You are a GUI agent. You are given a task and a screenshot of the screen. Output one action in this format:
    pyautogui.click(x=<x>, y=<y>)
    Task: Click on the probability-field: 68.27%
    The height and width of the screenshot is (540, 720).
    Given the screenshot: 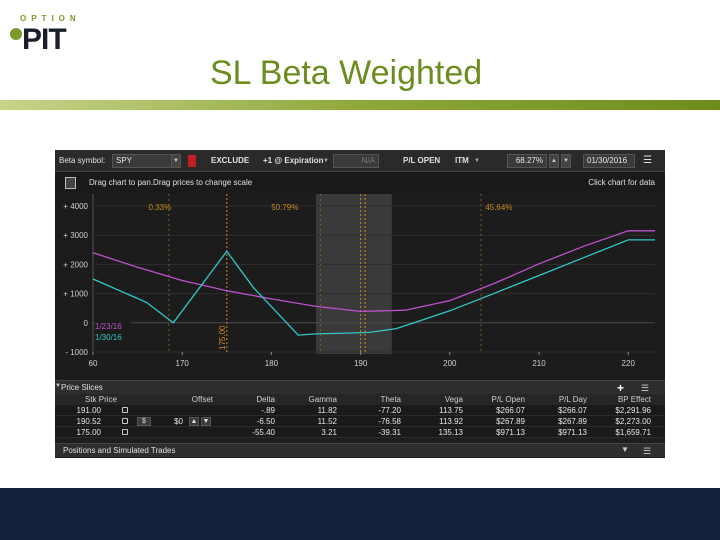 What is the action you would take?
    pyautogui.click(x=527, y=161)
    